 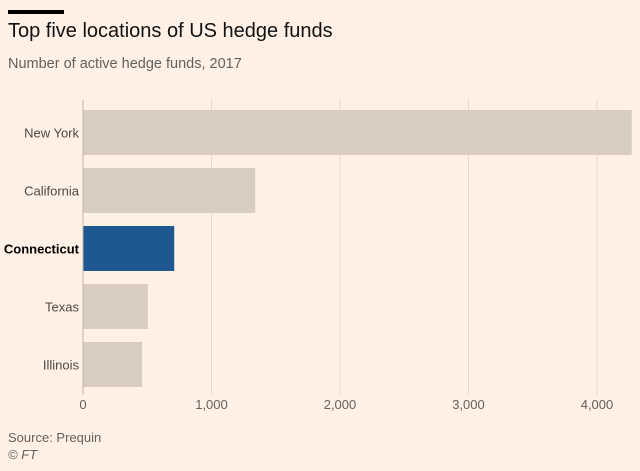 I want to click on x-tick-label: 2,000, so click(x=340, y=404).